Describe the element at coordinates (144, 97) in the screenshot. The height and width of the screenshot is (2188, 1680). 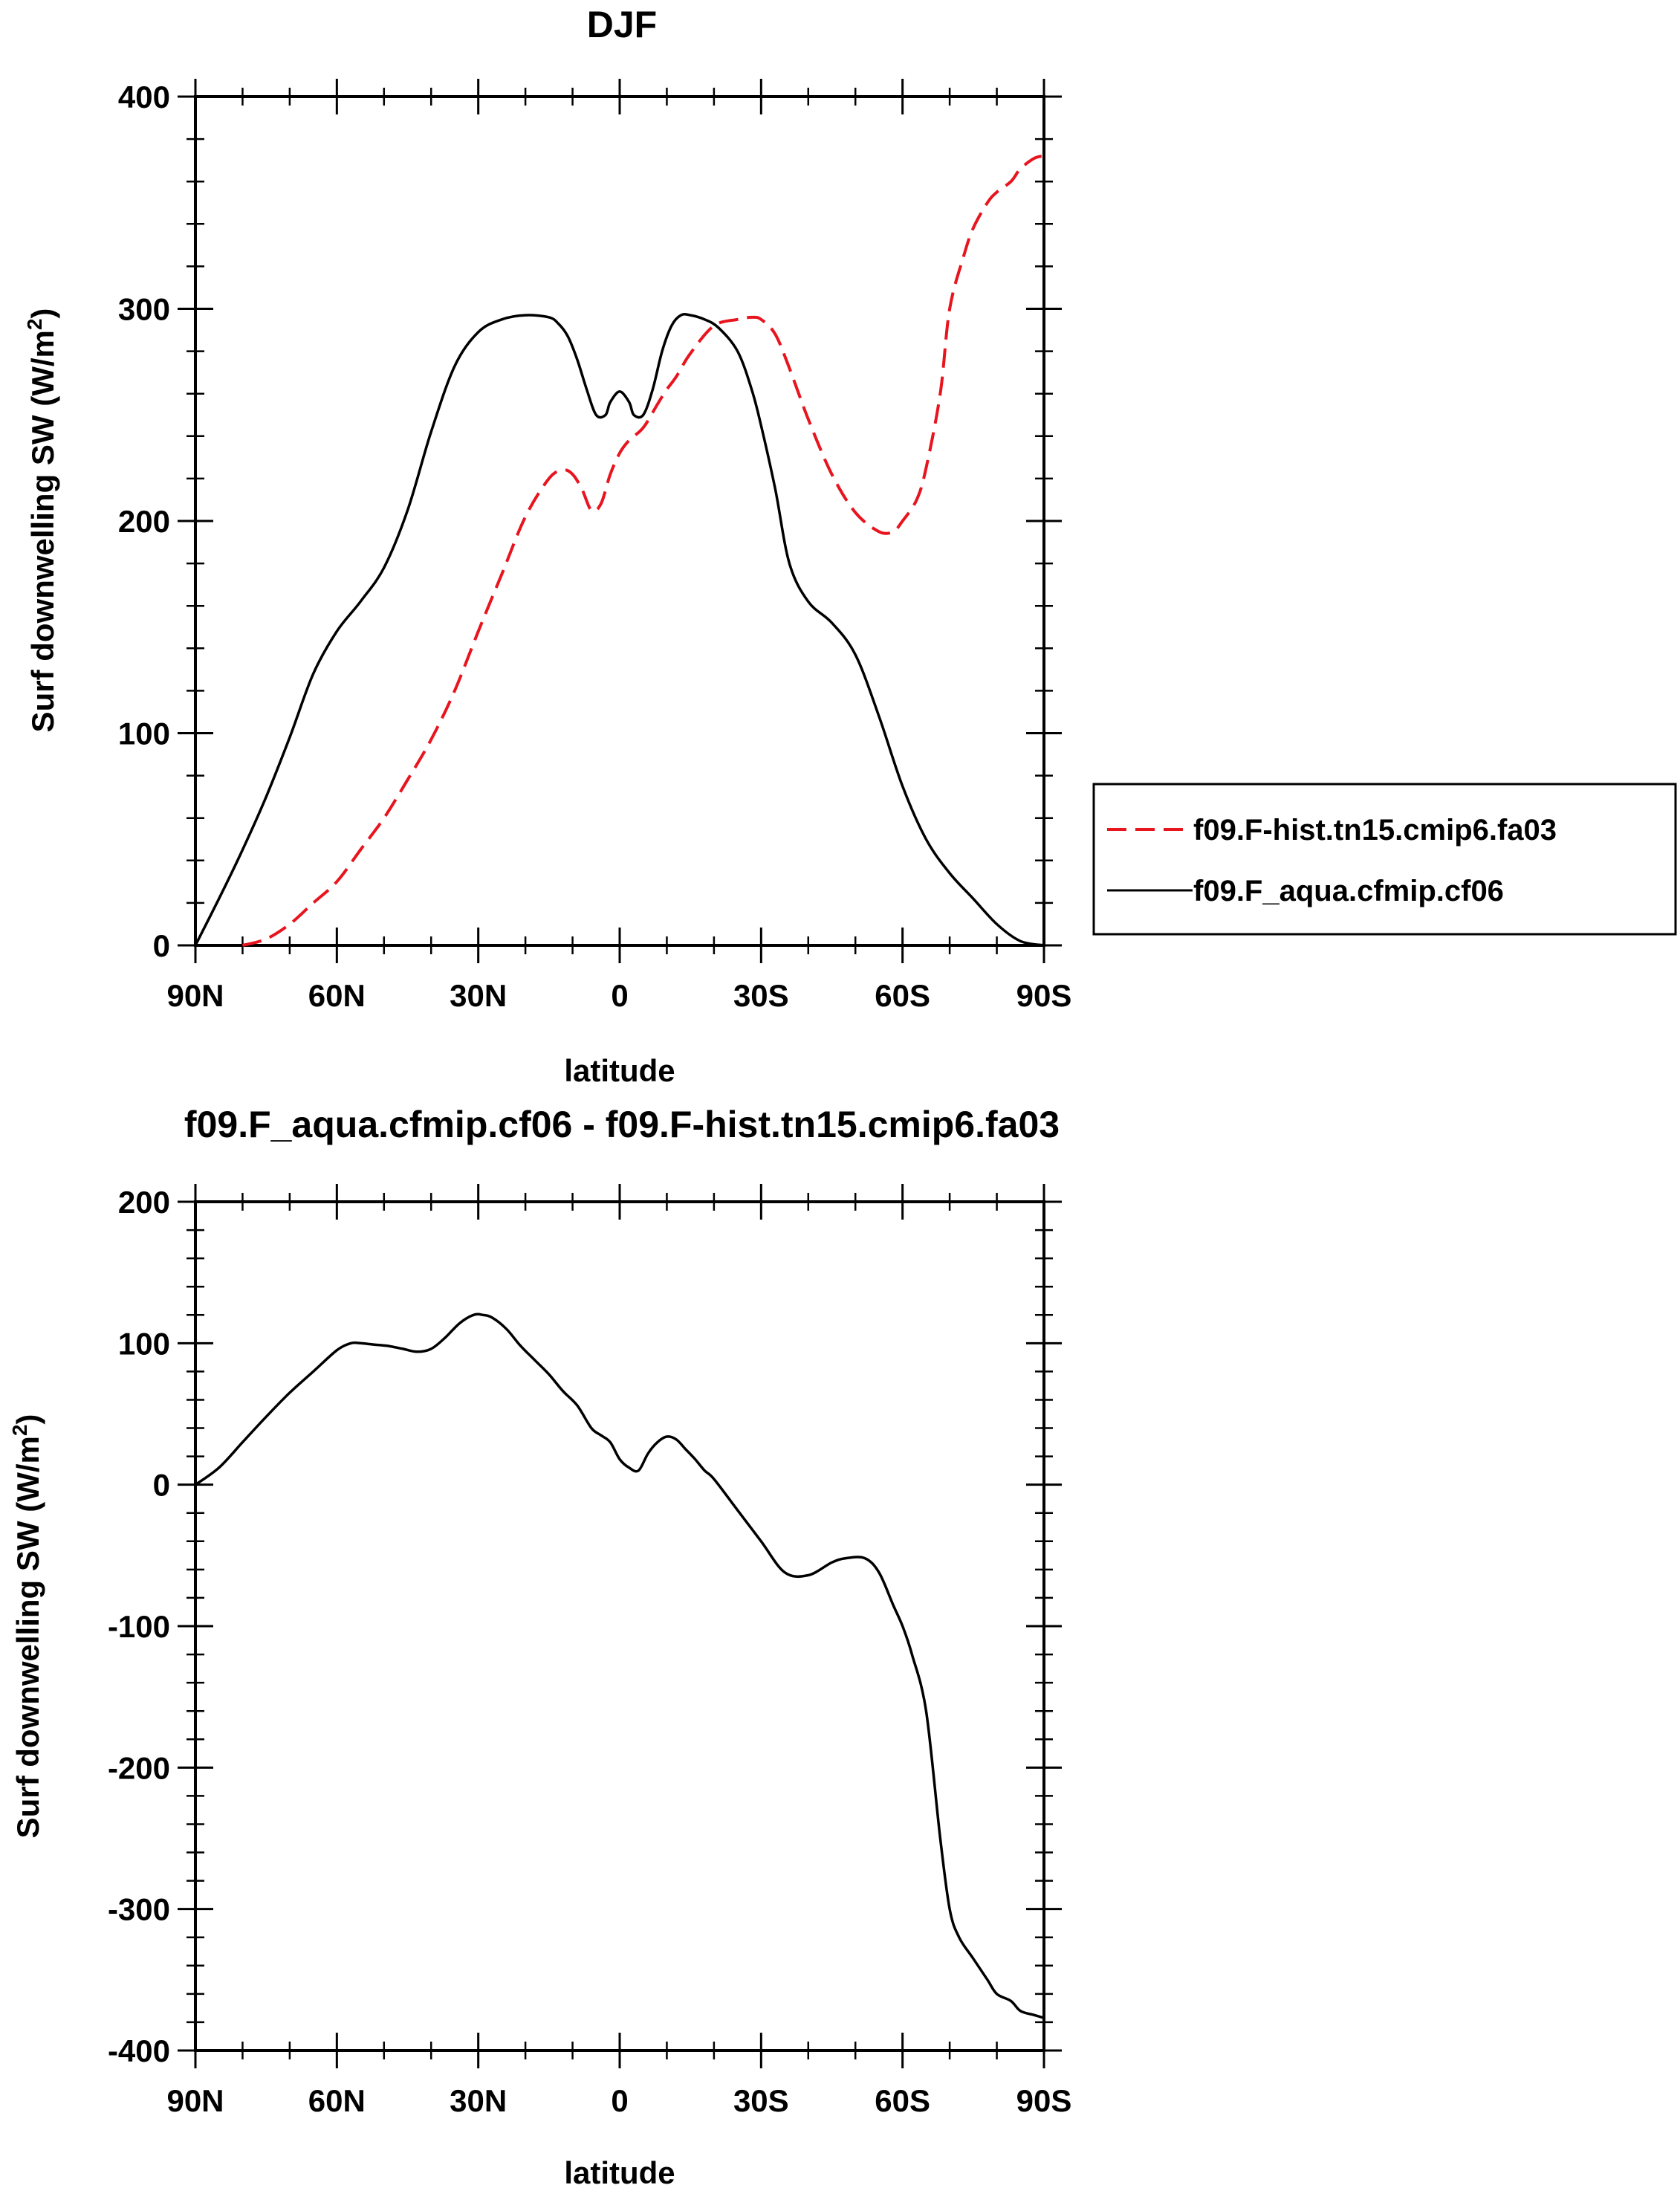
I see `top-y-tick-label: 400` at that location.